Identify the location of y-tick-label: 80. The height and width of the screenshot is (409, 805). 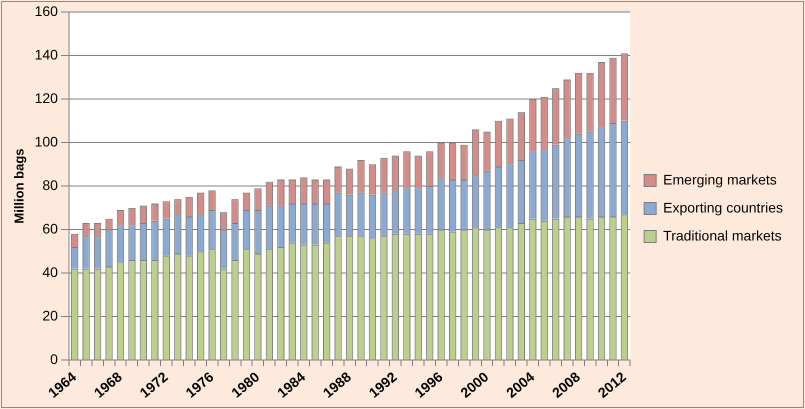
(50, 184).